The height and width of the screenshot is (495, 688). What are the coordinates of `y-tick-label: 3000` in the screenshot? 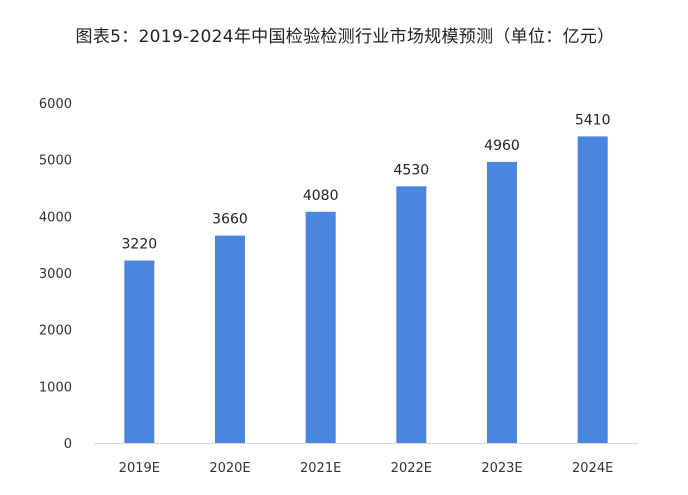 It's located at (55, 274).